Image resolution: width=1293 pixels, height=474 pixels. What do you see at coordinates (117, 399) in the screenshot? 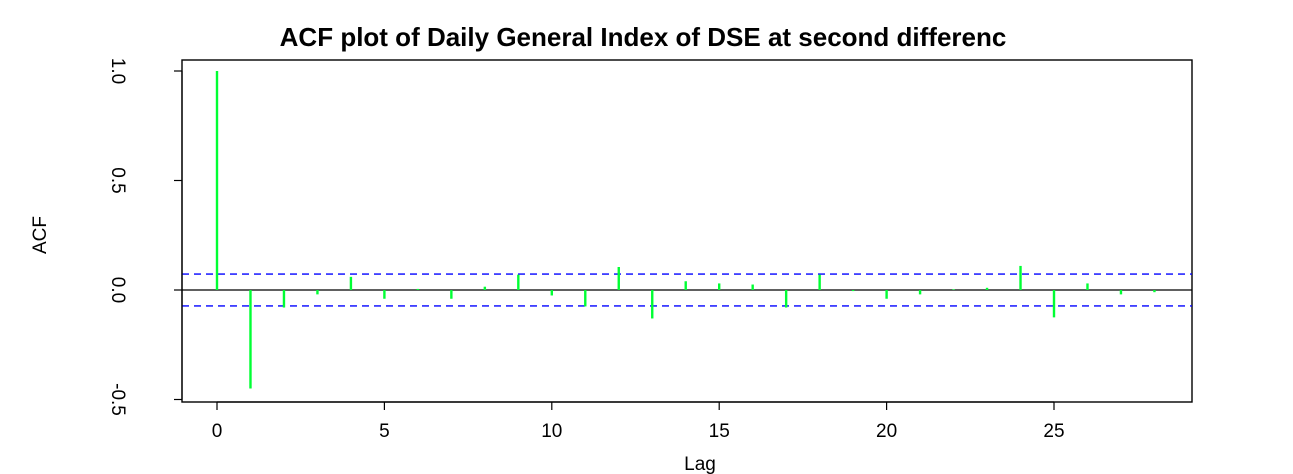
I see `y-tick-label: -0.5` at bounding box center [117, 399].